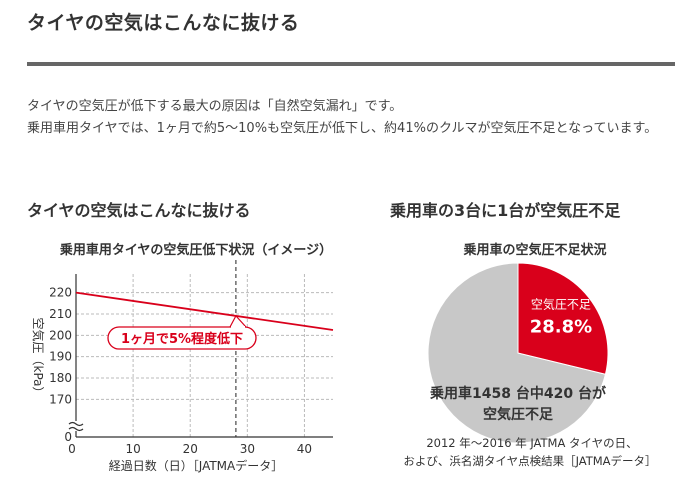 This screenshot has width=690, height=496. What do you see at coordinates (247, 449) in the screenshot?
I see `x-tick-label: 30` at bounding box center [247, 449].